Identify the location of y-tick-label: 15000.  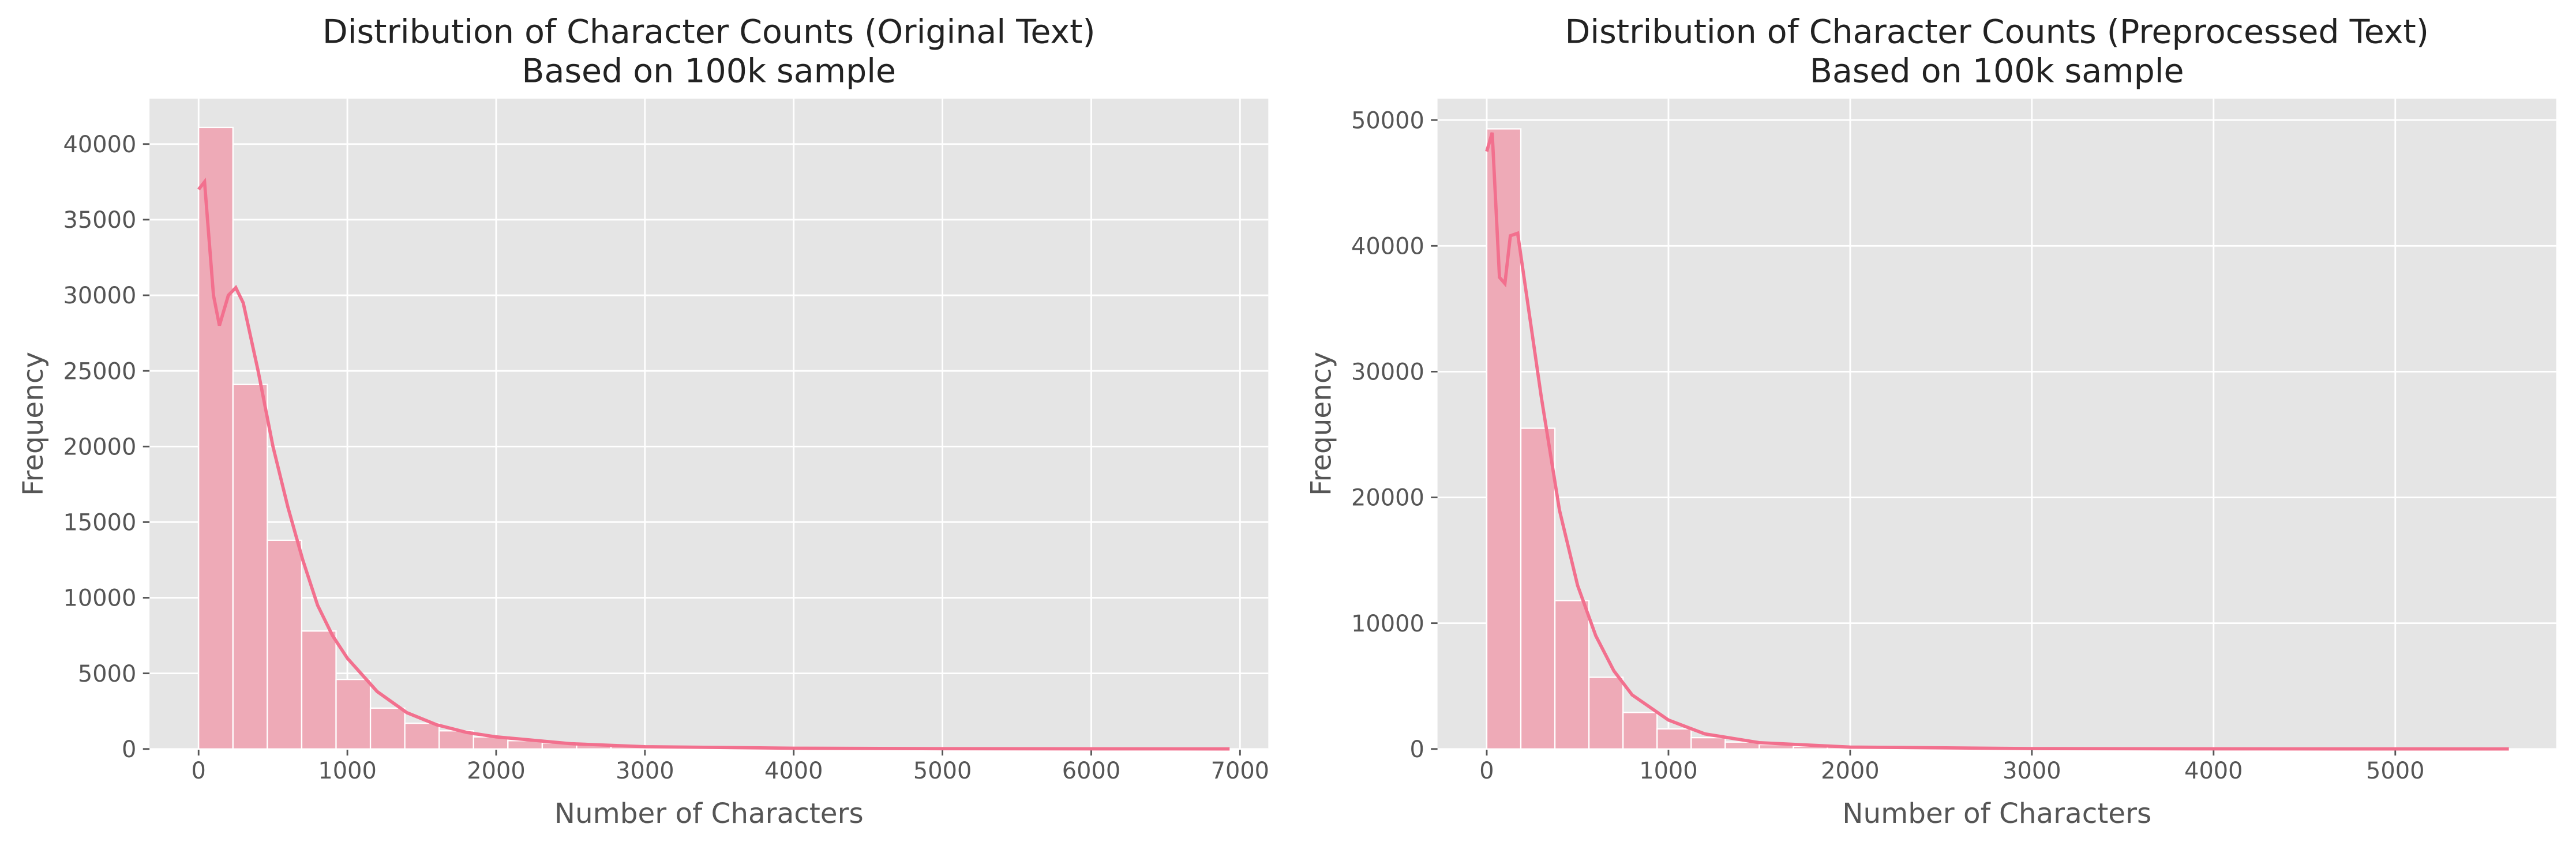
(100, 523).